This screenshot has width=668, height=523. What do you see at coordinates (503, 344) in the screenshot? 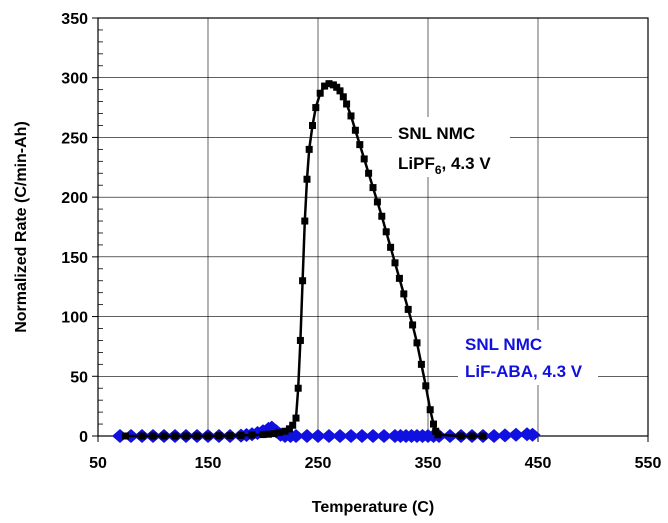
I see `annotation-lifaba-line1: SNL NMC` at bounding box center [503, 344].